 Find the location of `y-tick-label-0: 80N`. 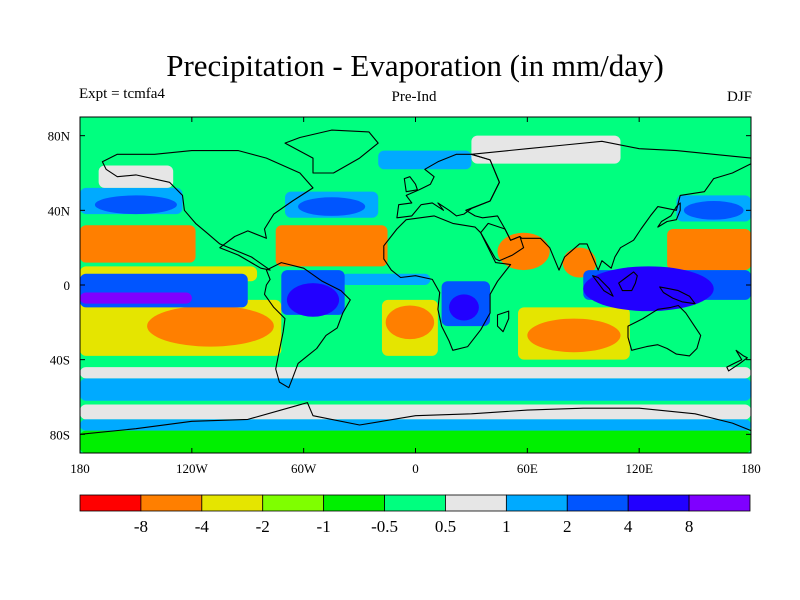

y-tick-label-0: 80N is located at coordinates (59, 136).